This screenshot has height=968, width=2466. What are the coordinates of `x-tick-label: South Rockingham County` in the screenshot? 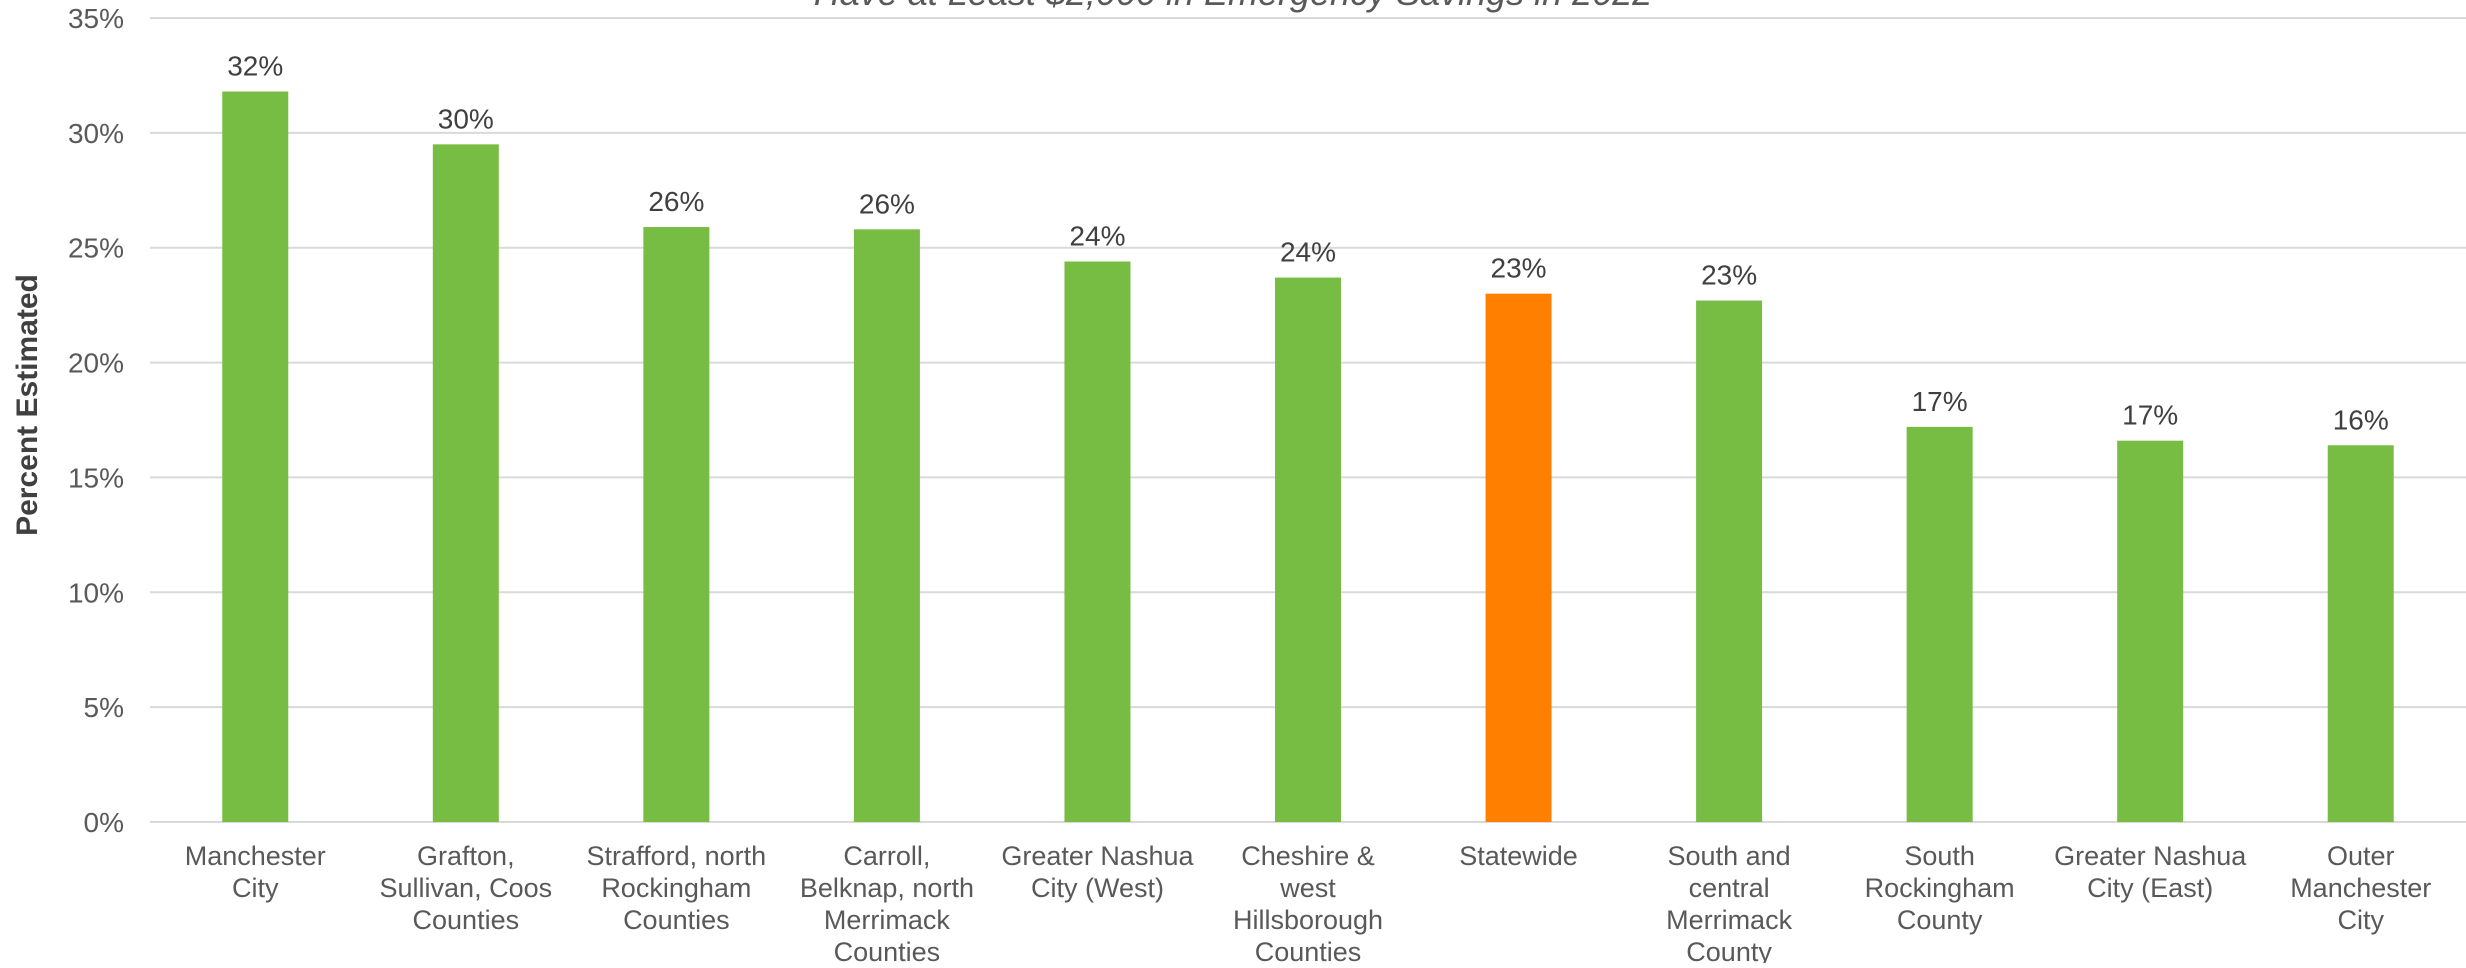 It's located at (1940, 888).